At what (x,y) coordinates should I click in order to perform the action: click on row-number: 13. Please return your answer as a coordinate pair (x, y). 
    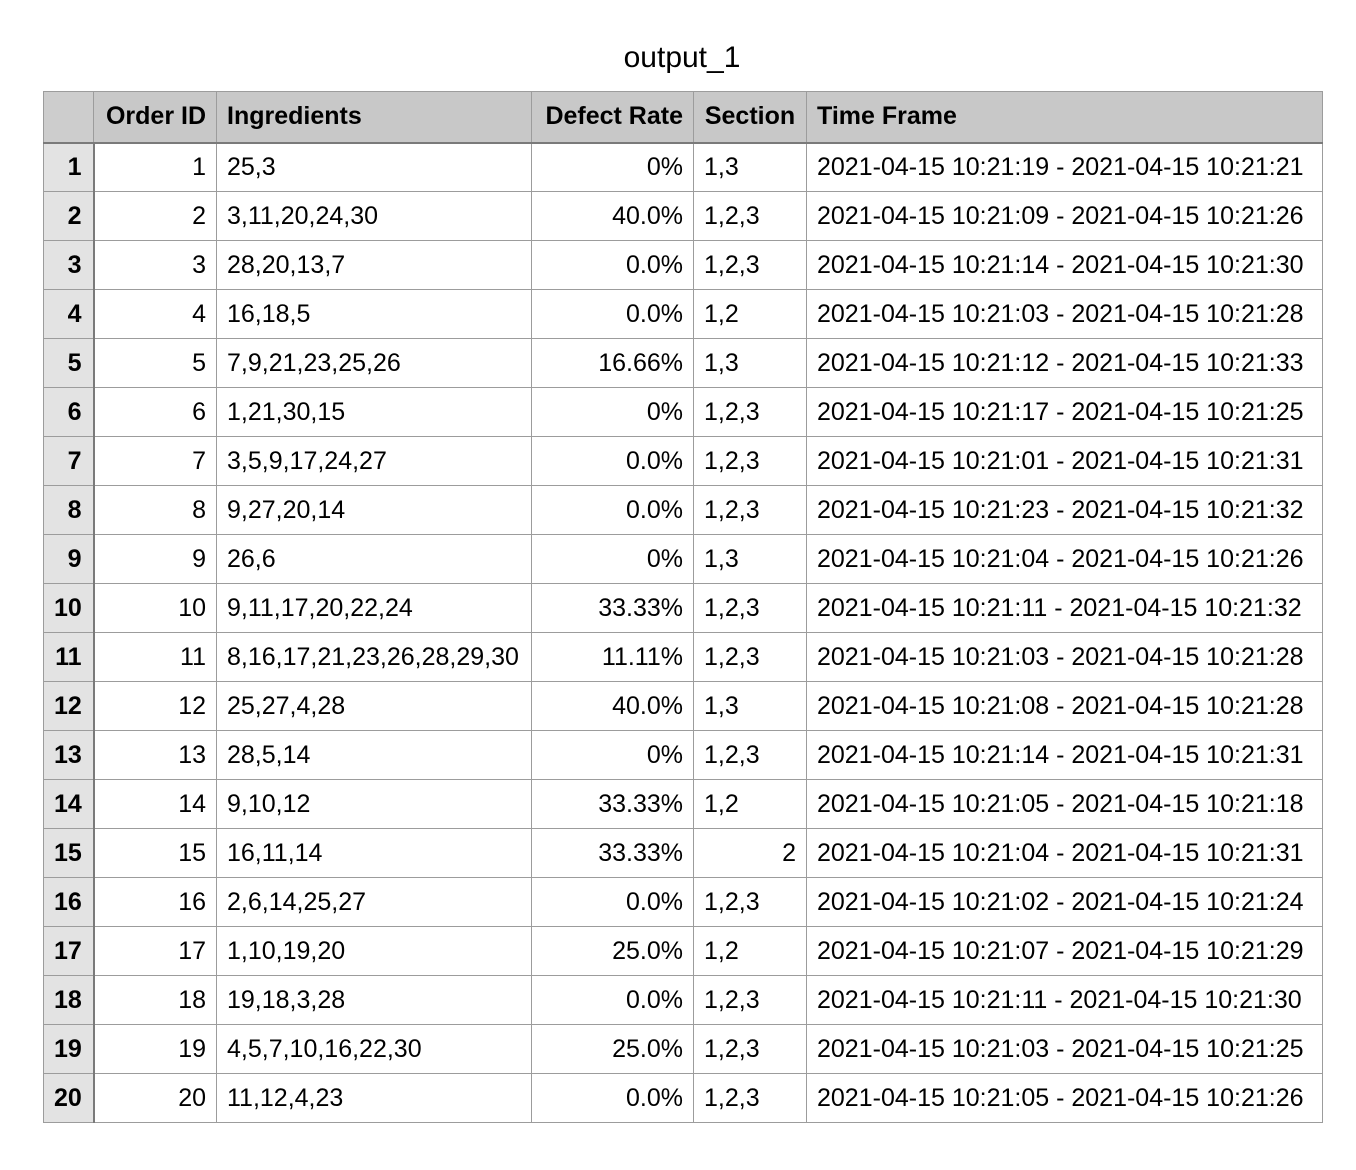
    Looking at the image, I should click on (69, 755).